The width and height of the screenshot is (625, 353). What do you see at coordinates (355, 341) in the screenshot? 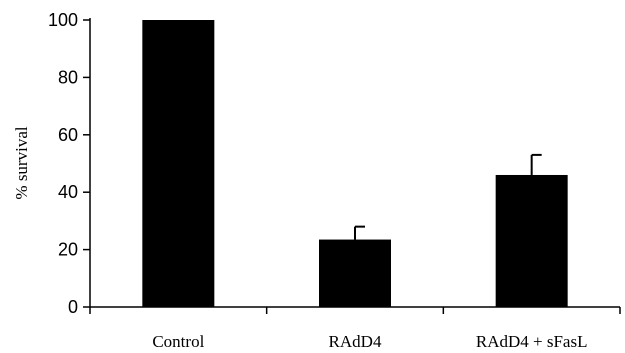
I see `x-category-label: RAdD4` at bounding box center [355, 341].